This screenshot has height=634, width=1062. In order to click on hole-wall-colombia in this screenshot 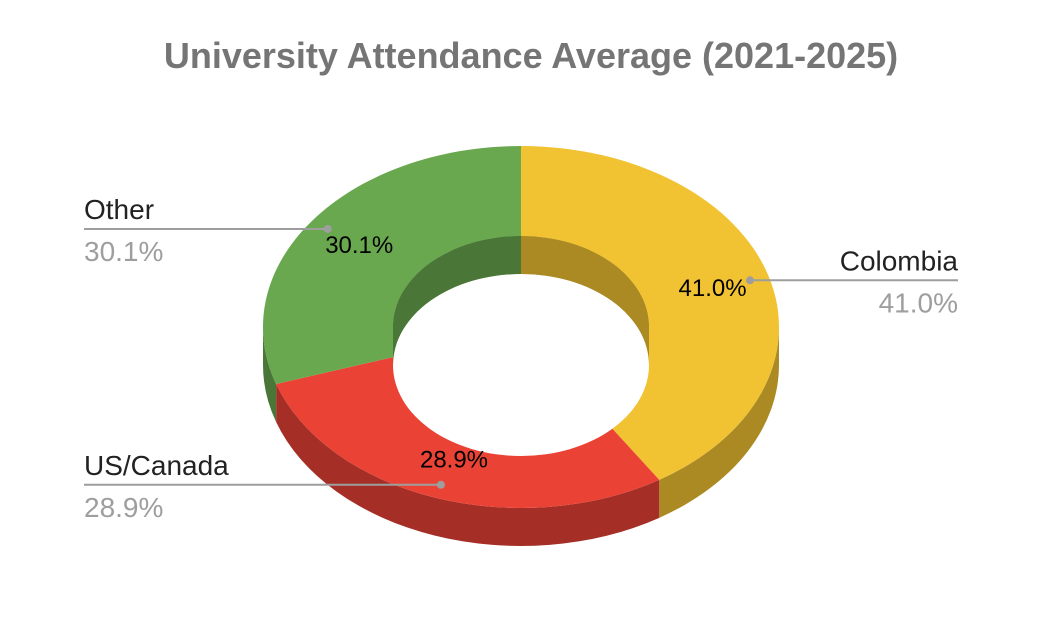, I will do `click(585, 300)`.